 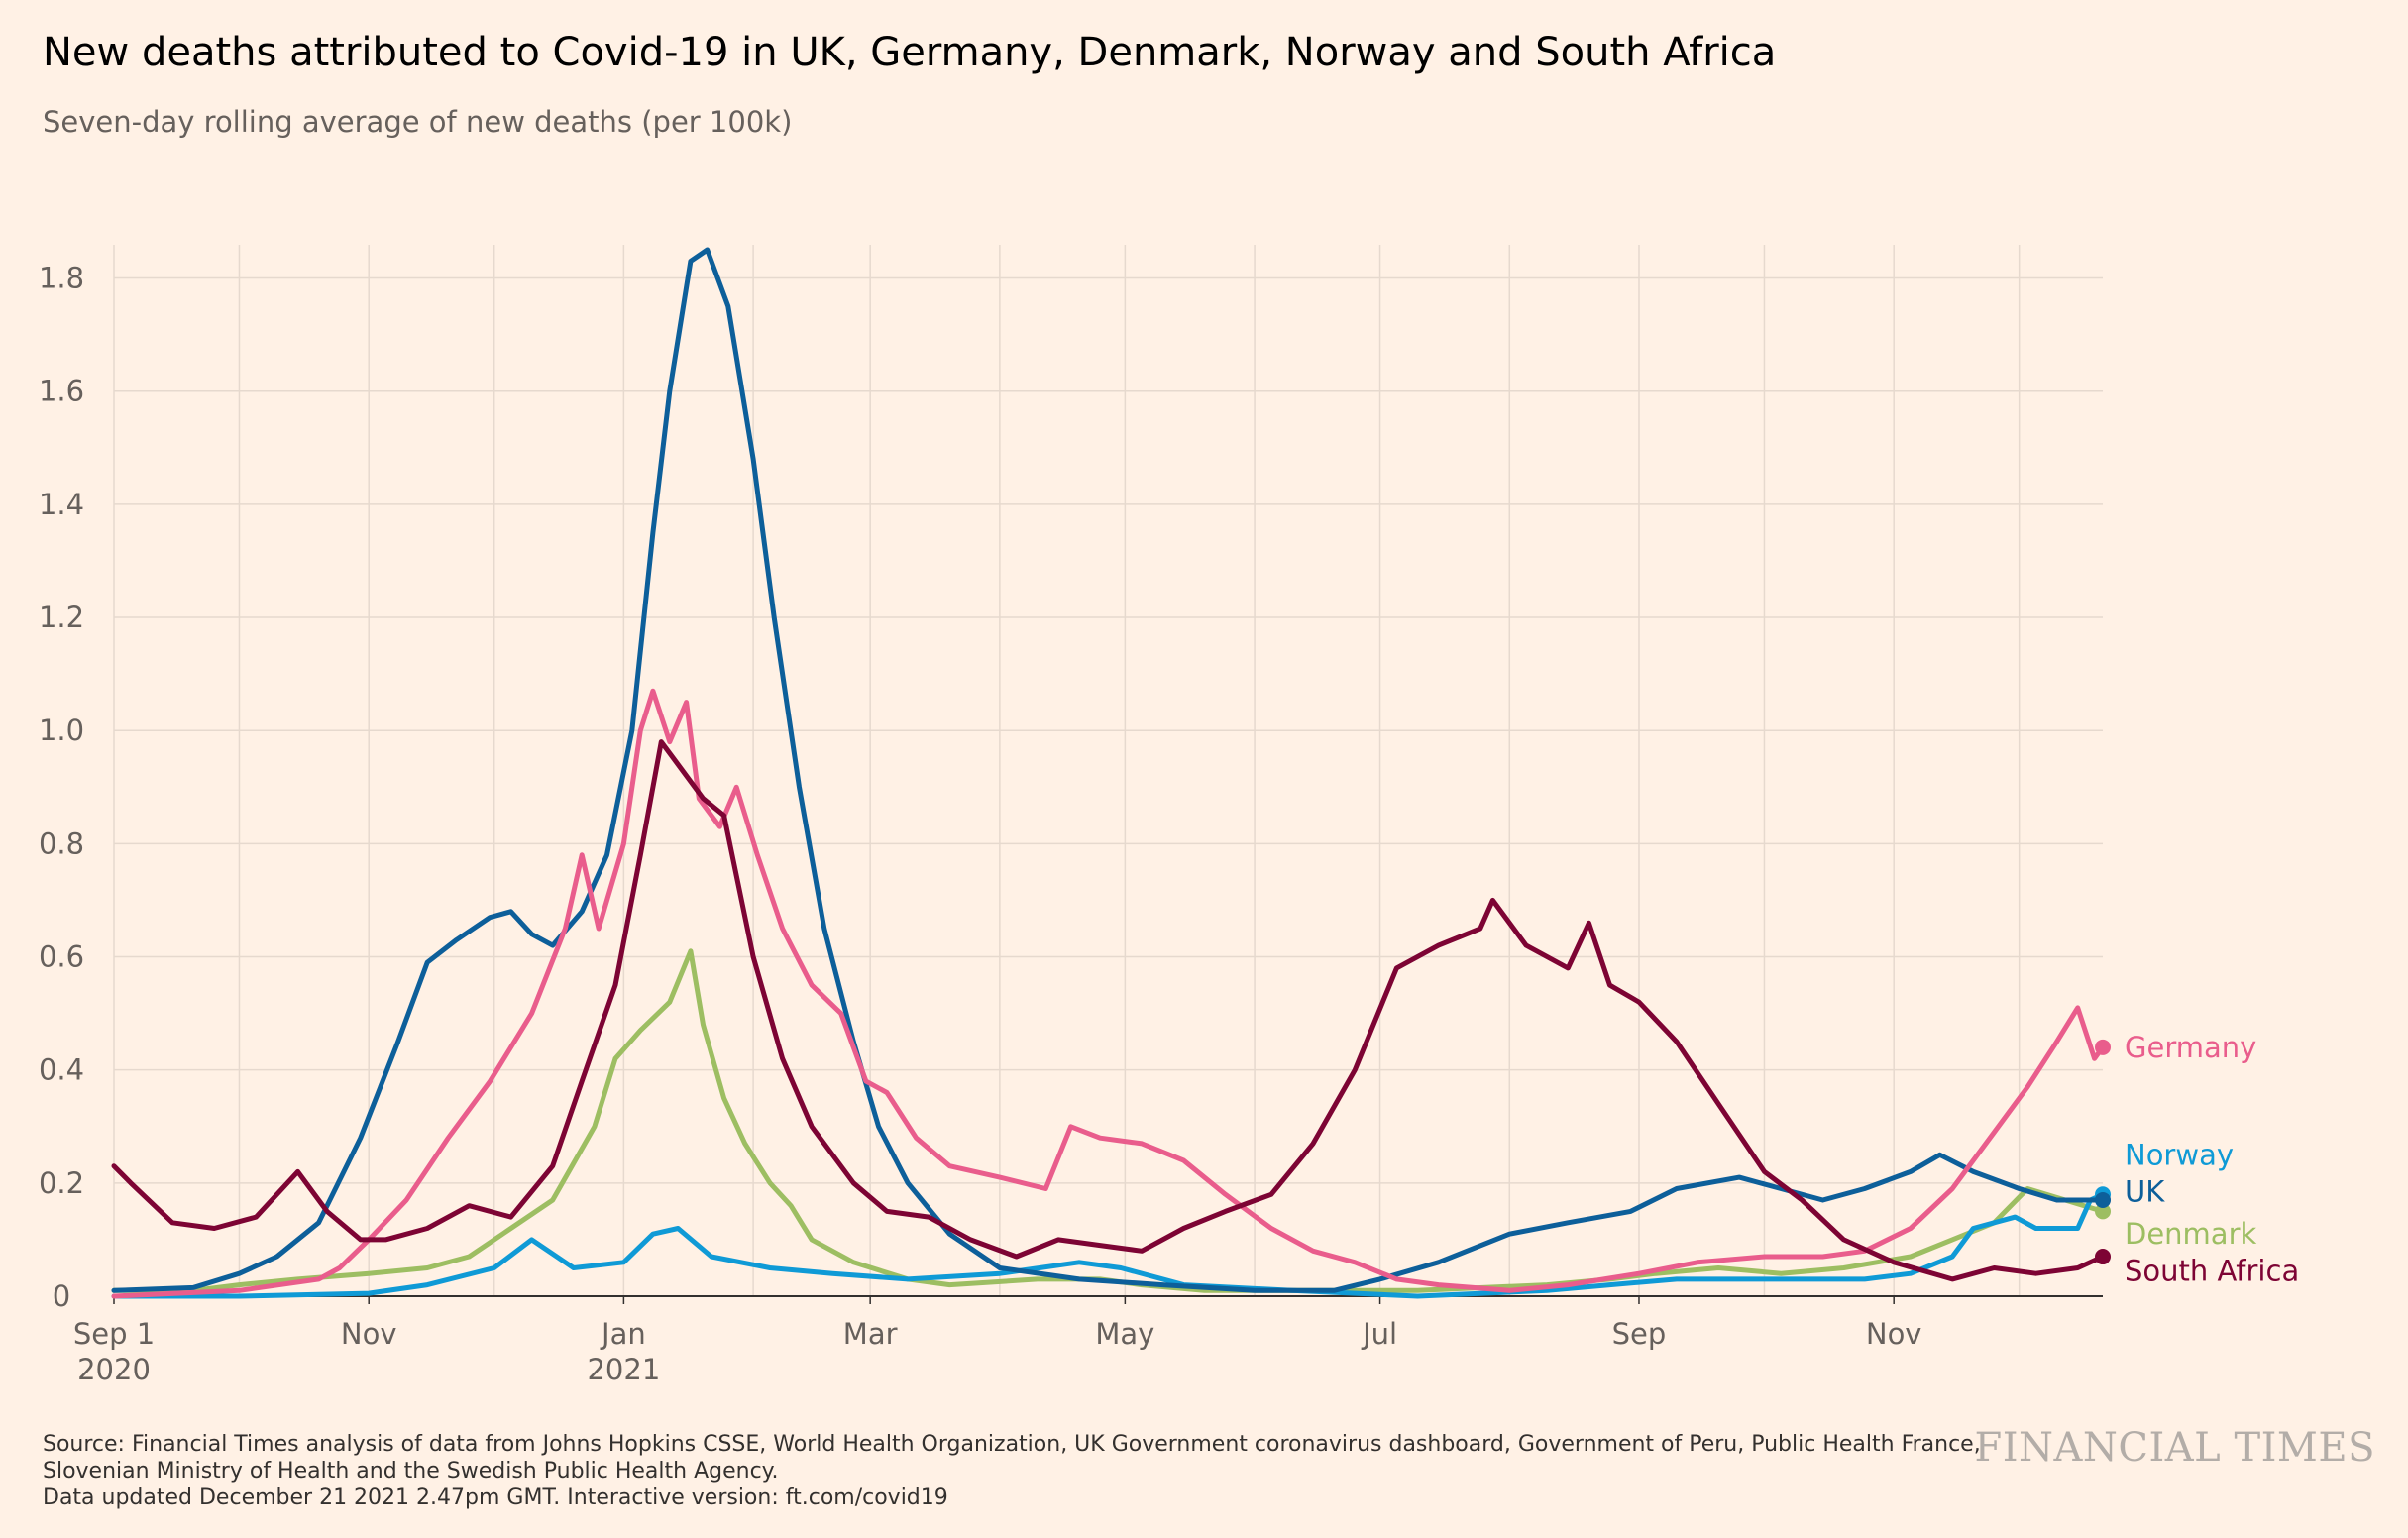 What do you see at coordinates (61, 278) in the screenshot?
I see `y-tick-label: 1.8` at bounding box center [61, 278].